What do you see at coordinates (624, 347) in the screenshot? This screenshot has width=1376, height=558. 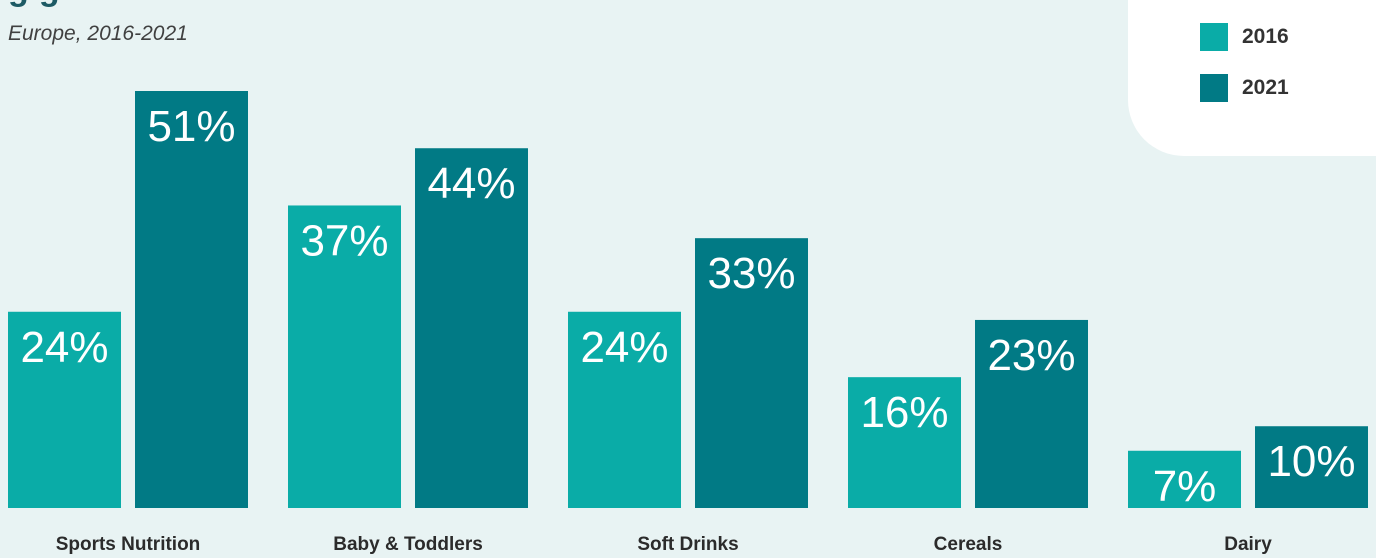 I see `data-label-soft-drinks-2016: 24%` at bounding box center [624, 347].